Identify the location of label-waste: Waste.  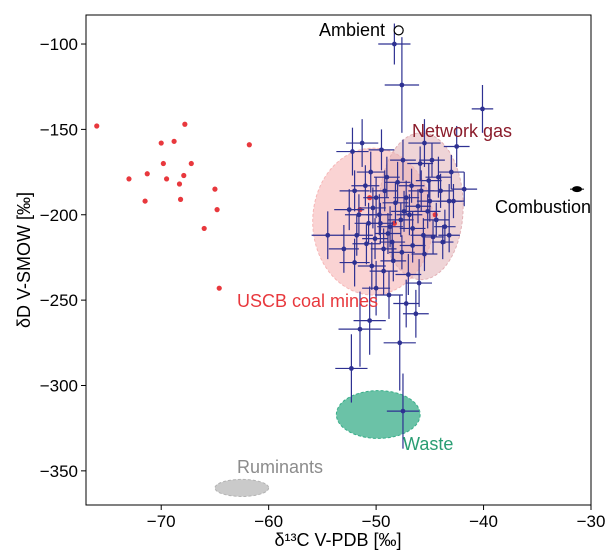
(428, 444).